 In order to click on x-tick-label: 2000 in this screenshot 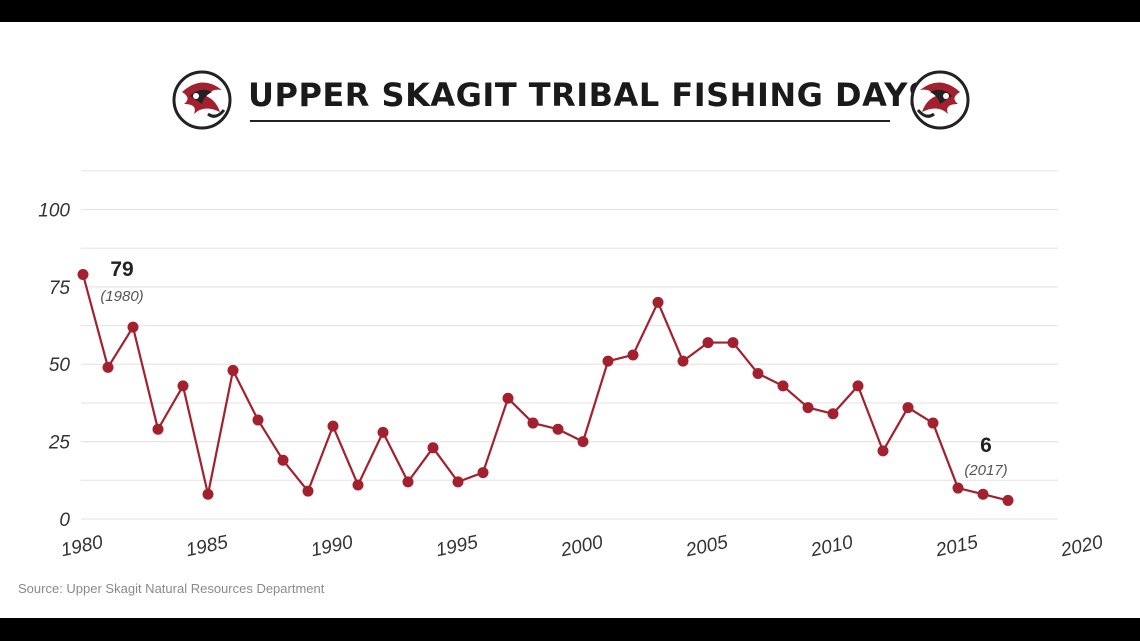, I will do `click(581, 547)`.